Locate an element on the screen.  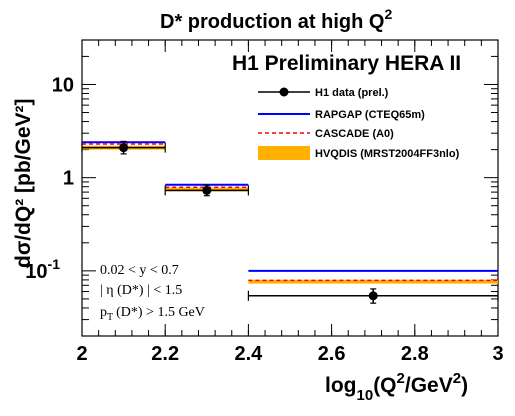
x-tick-label-4: 2.8 is located at coordinates (415, 354).